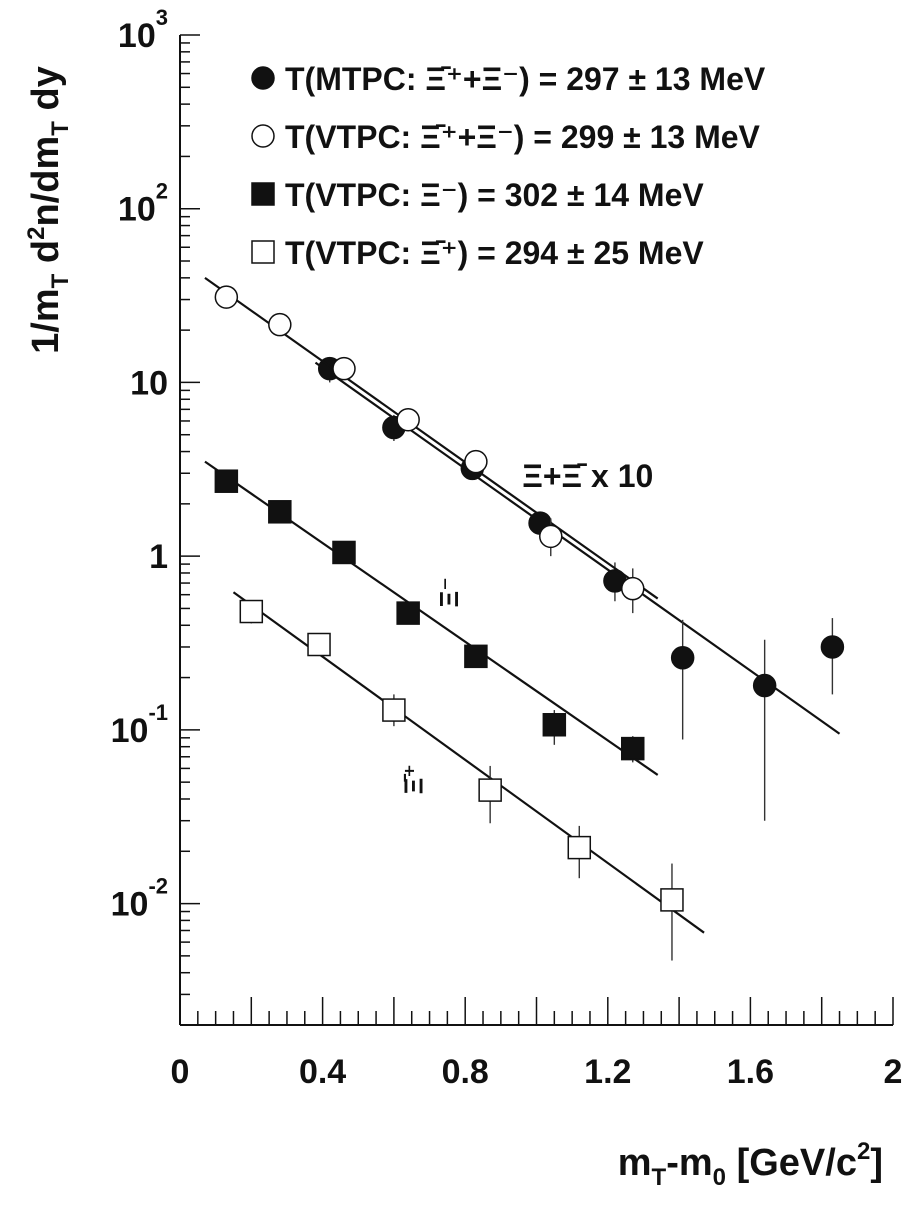 The image size is (913, 1209). What do you see at coordinates (263, 194) in the screenshot?
I see `legend-marker-filled-square` at bounding box center [263, 194].